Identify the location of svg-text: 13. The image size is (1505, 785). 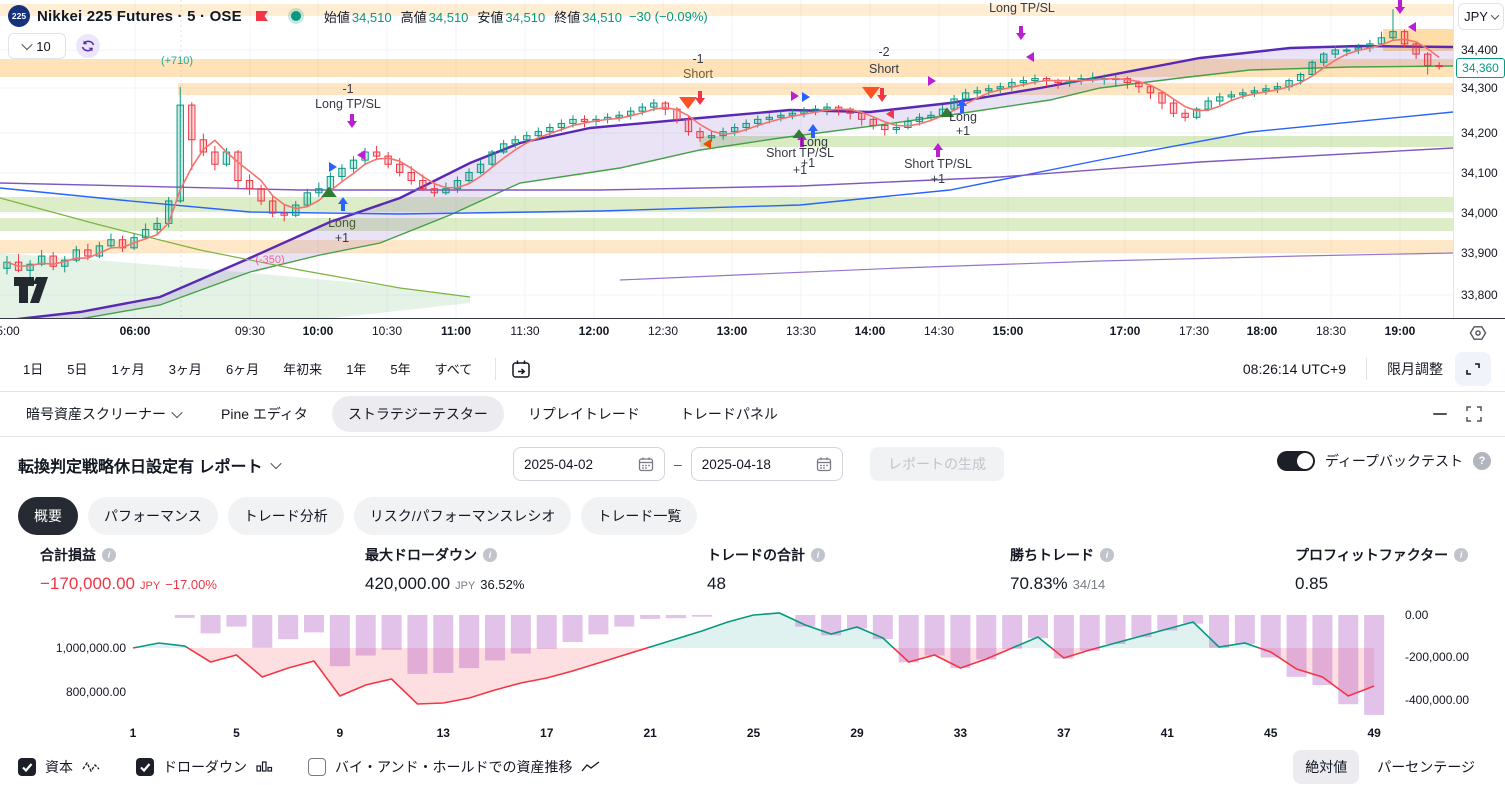
(444, 733).